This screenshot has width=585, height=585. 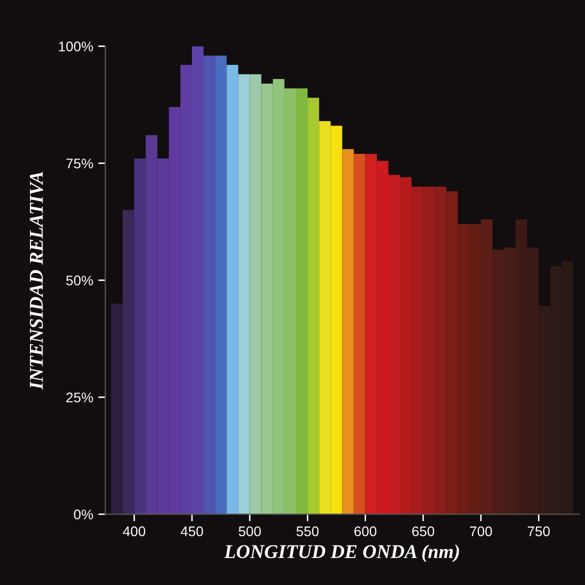 What do you see at coordinates (249, 531) in the screenshot?
I see `x-tick-label: 500` at bounding box center [249, 531].